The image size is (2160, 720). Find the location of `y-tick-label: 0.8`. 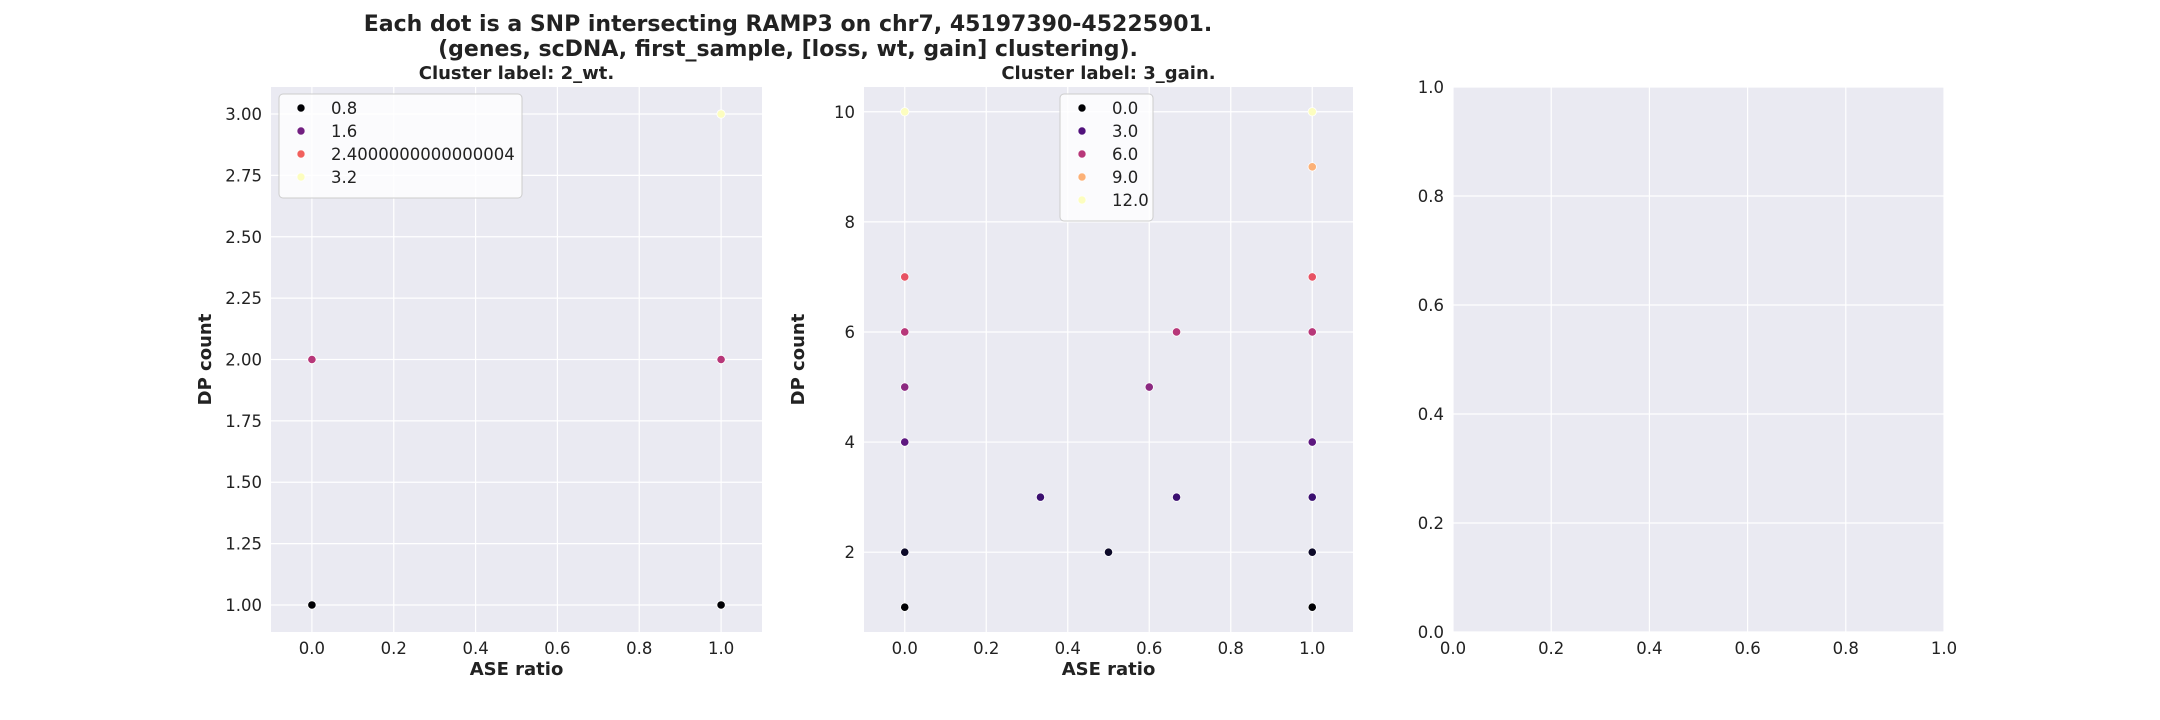

y-tick-label: 0.8 is located at coordinates (1431, 196).